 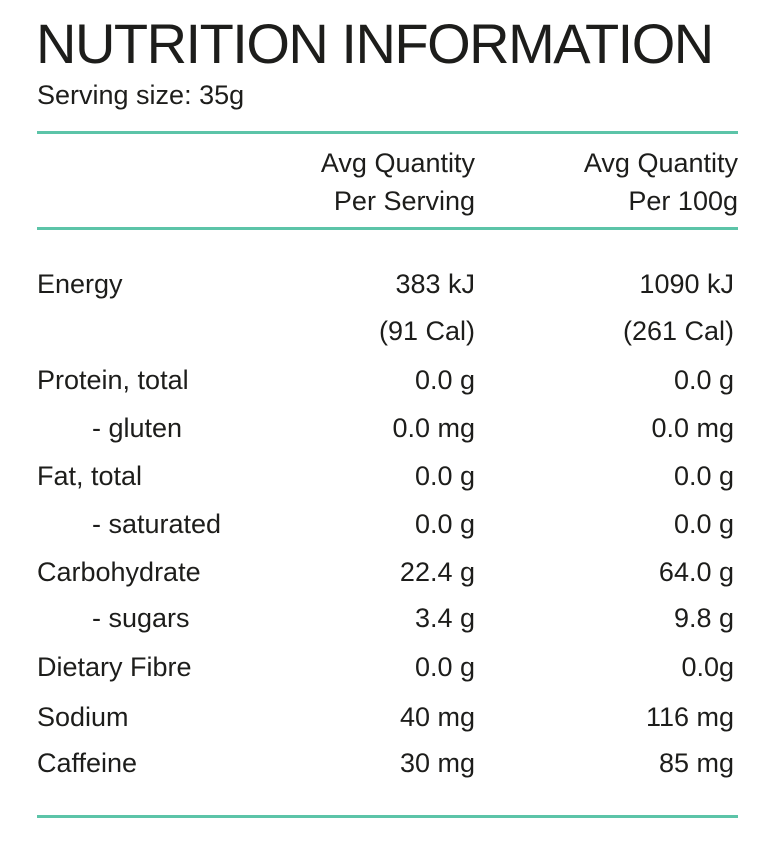 What do you see at coordinates (437, 763) in the screenshot?
I see `row-value-per-serving: 30 mg` at bounding box center [437, 763].